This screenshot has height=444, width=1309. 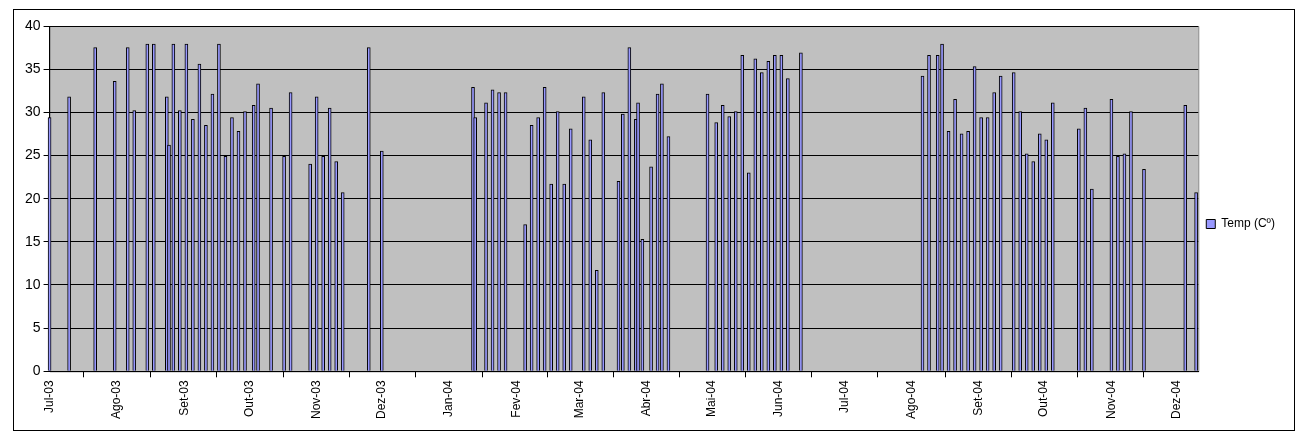 I want to click on x-tick-label: Dez-04, so click(x=1175, y=399).